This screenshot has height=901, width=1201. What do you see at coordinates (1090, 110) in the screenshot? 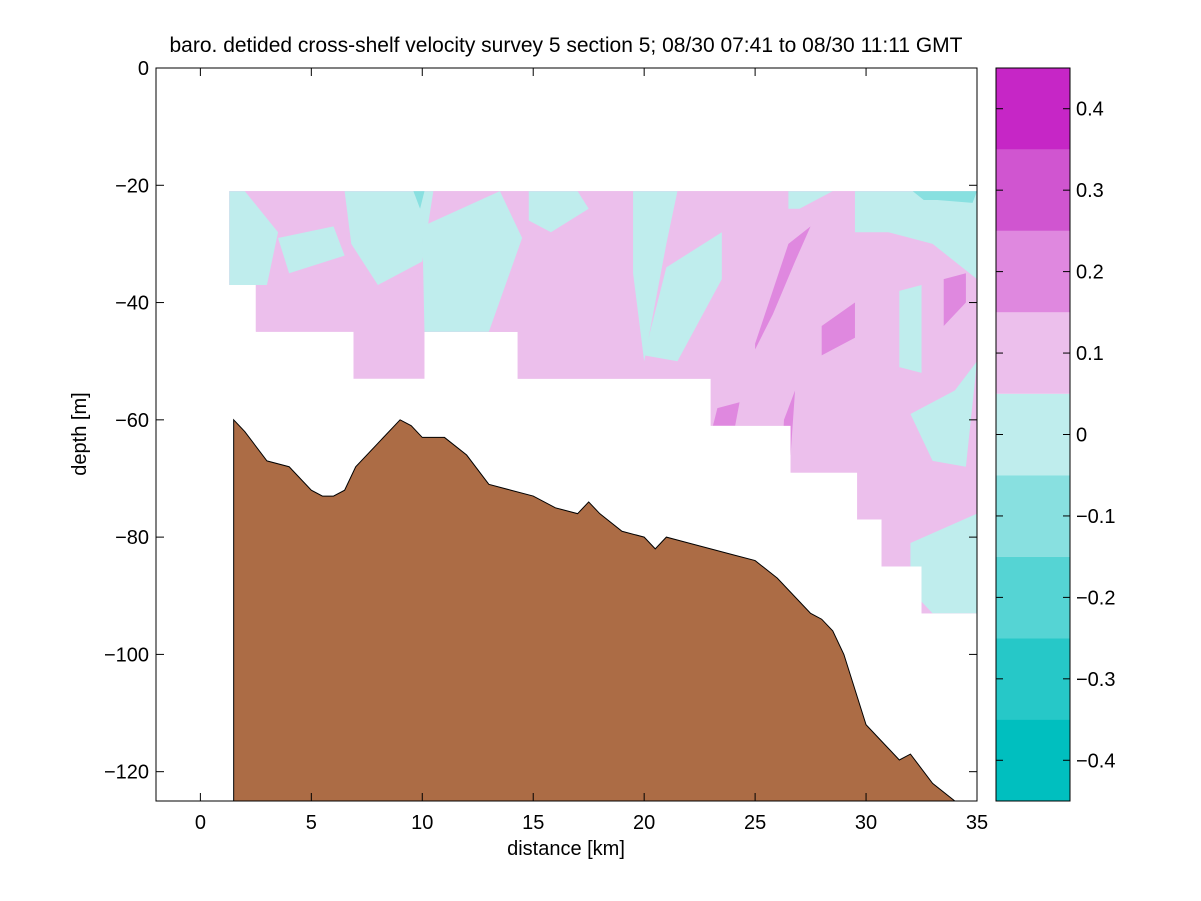
I see `colorbar-tick-label: 0.4` at bounding box center [1090, 110].